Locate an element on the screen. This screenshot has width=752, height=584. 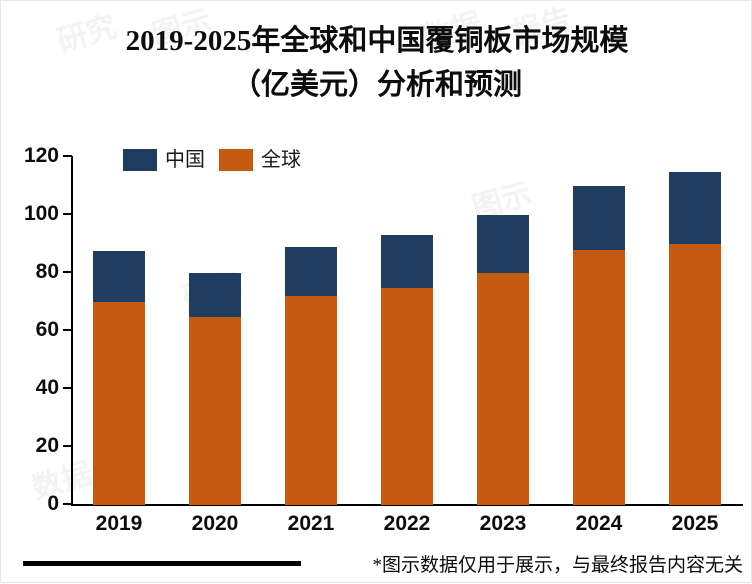
x-axis-tick-label: 2019 is located at coordinates (119, 523).